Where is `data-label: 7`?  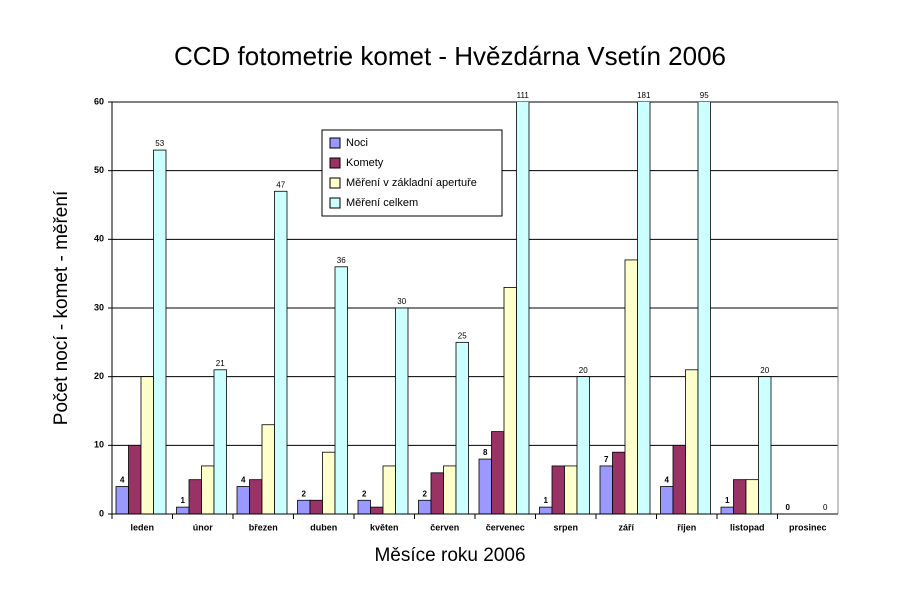
data-label: 7 is located at coordinates (606, 459).